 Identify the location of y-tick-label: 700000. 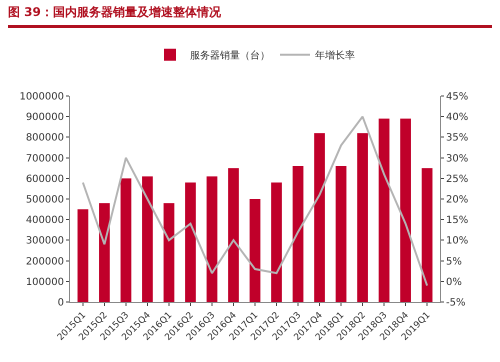
(45, 158).